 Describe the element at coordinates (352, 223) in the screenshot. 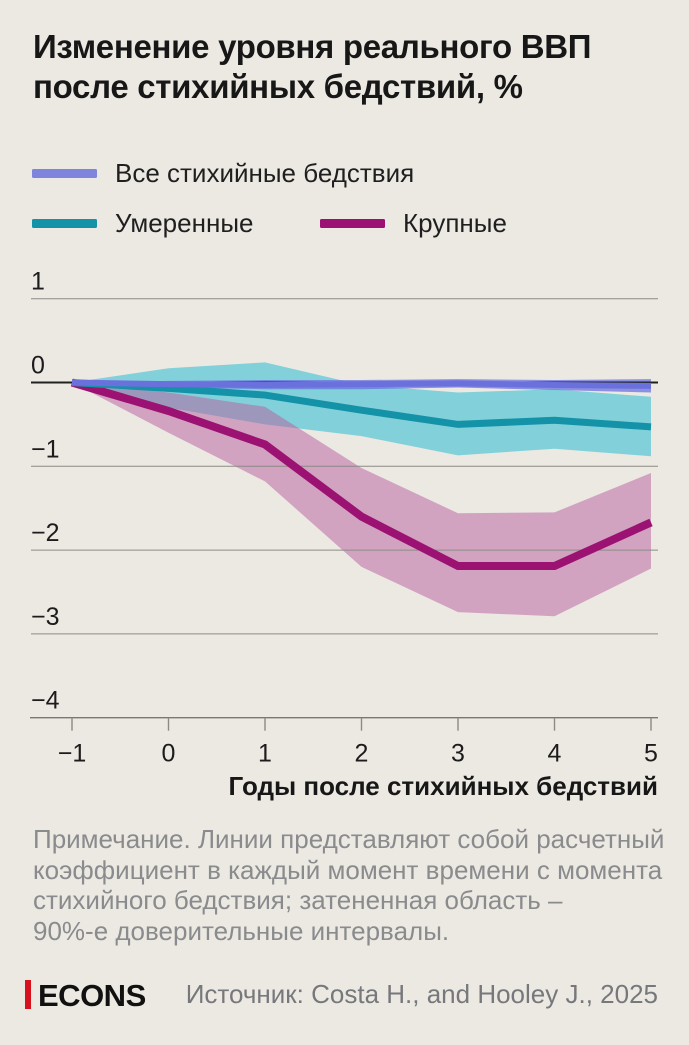

I see `legend-swatch-large` at that location.